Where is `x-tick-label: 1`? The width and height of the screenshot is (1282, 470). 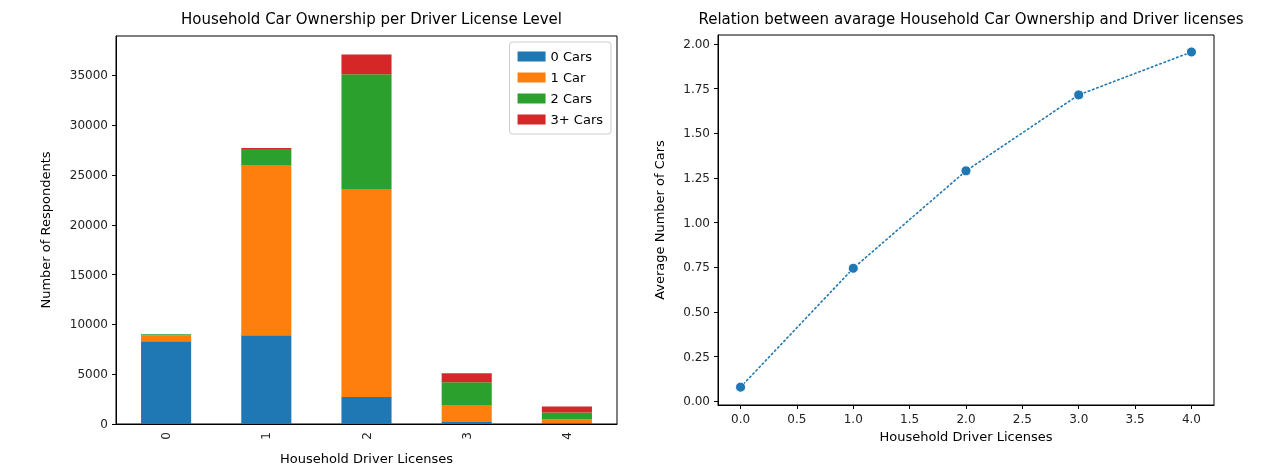 x-tick-label: 1 is located at coordinates (266, 436).